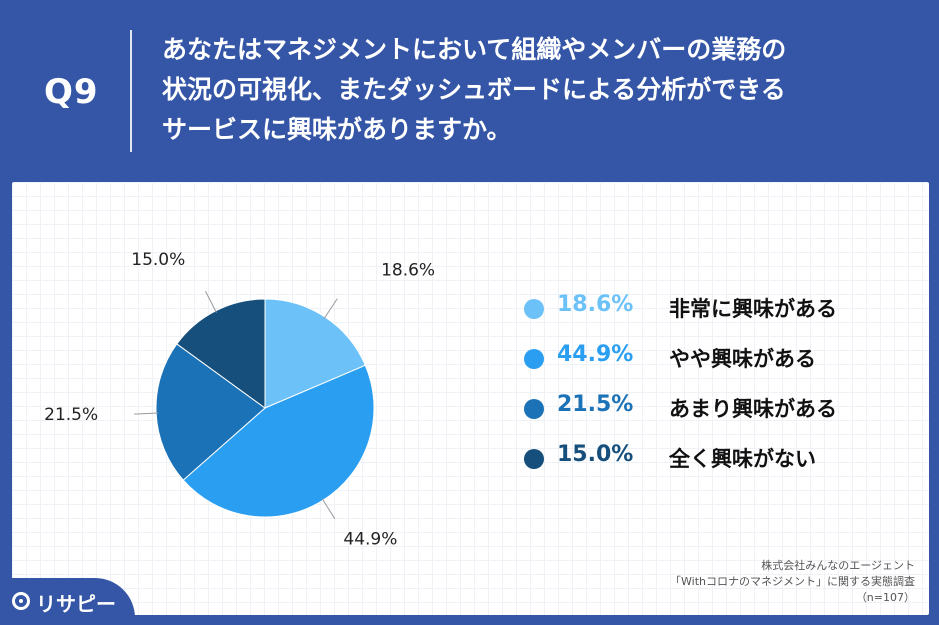 The height and width of the screenshot is (625, 939). What do you see at coordinates (885, 597) in the screenshot?
I see `source-line-3: （n=107）` at bounding box center [885, 597].